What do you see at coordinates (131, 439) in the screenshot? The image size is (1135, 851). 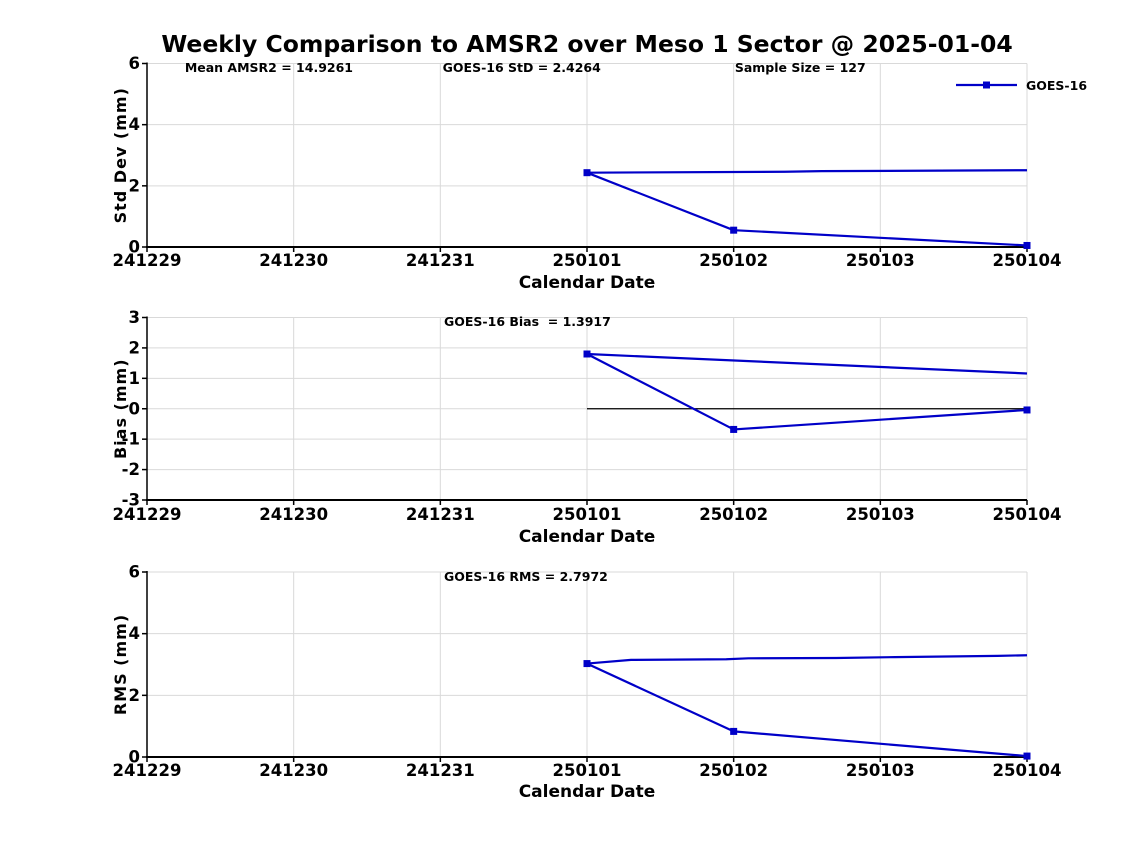 I see `y-tick-label: -1` at bounding box center [131, 439].